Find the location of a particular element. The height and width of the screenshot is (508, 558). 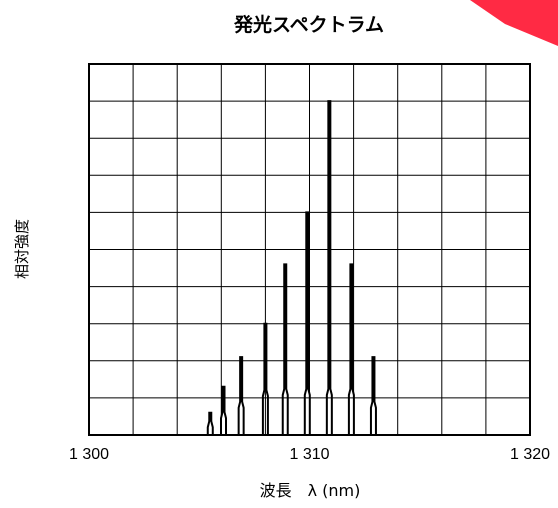

x-tick-labels: 1 300 1 310 1 320 is located at coordinates (309, 454).